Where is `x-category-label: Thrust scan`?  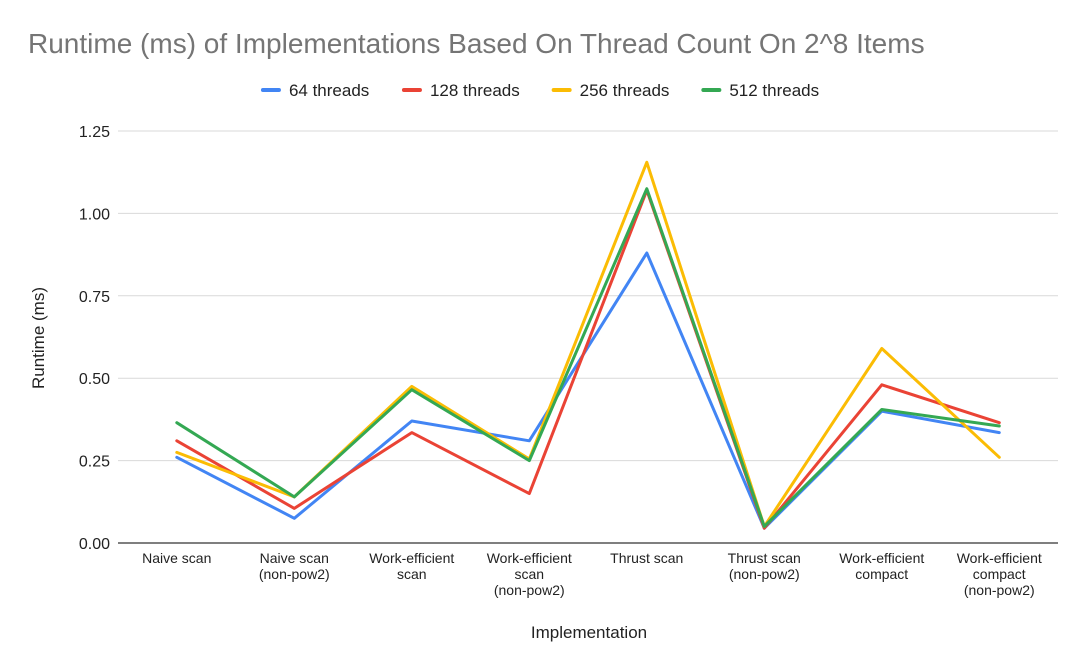
x-category-label: Thrust scan is located at coordinates (646, 558).